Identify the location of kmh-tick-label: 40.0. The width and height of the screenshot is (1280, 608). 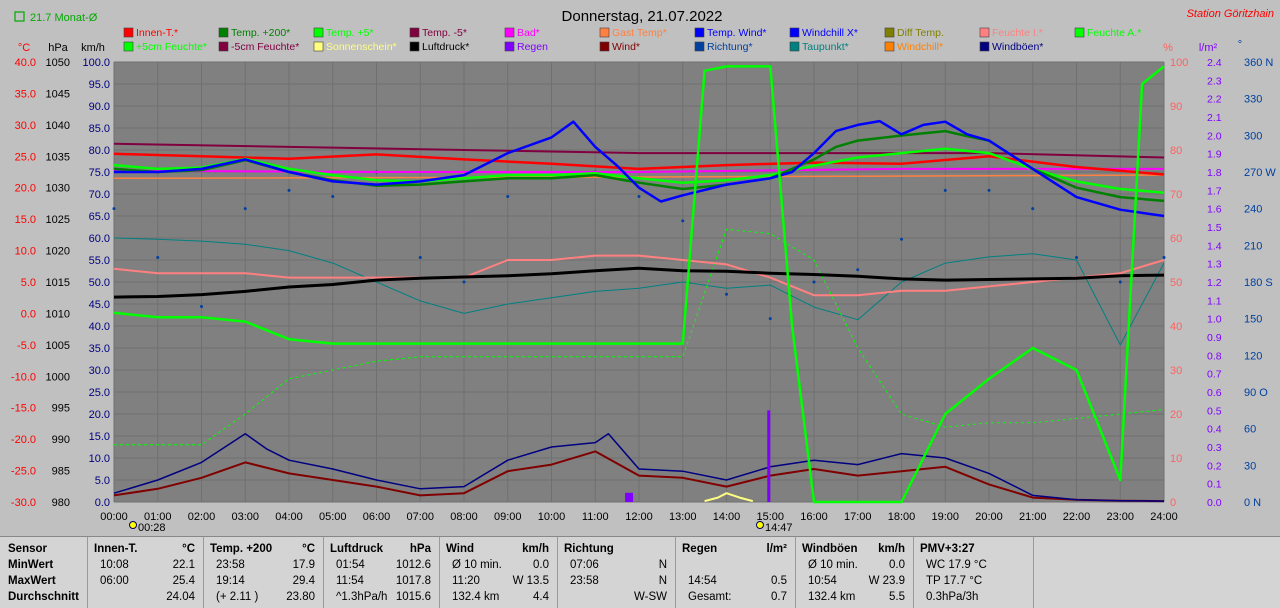
(99, 327).